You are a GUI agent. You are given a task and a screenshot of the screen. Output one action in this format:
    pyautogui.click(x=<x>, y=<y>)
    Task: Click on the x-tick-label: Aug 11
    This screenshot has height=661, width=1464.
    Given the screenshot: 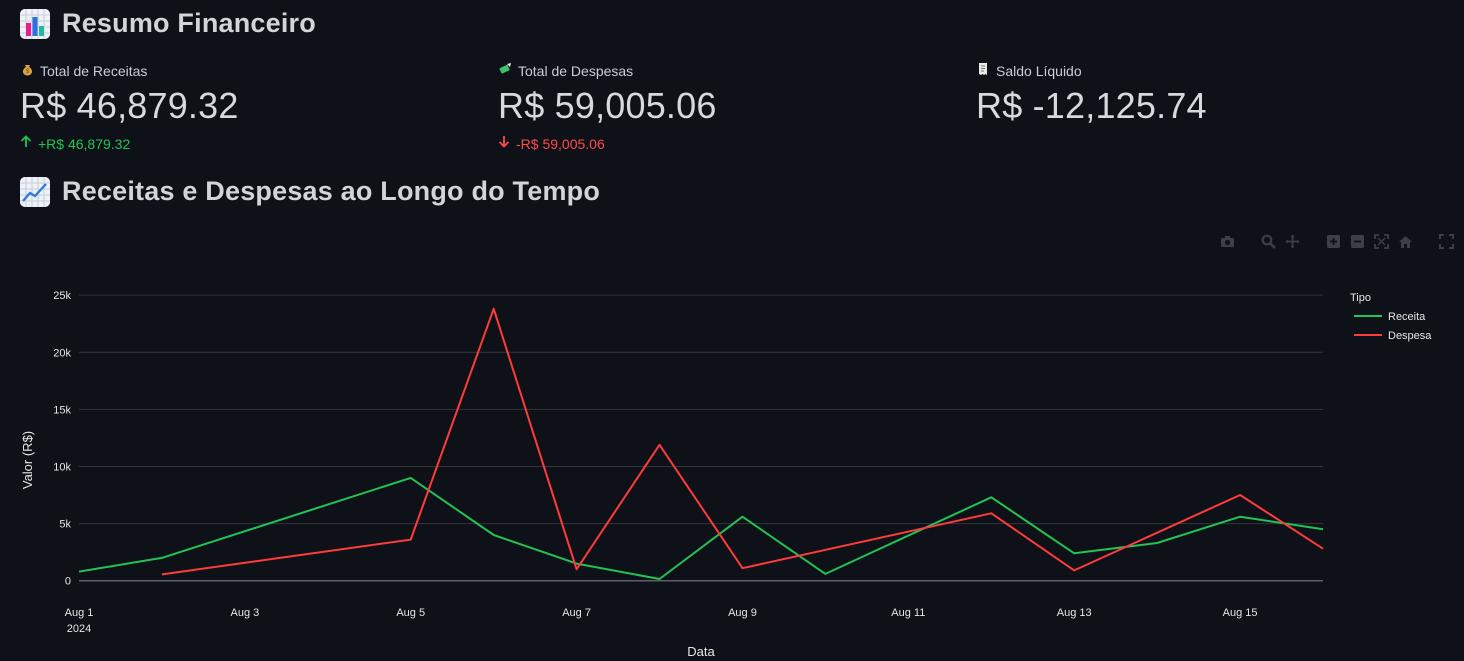 What is the action you would take?
    pyautogui.click(x=908, y=613)
    